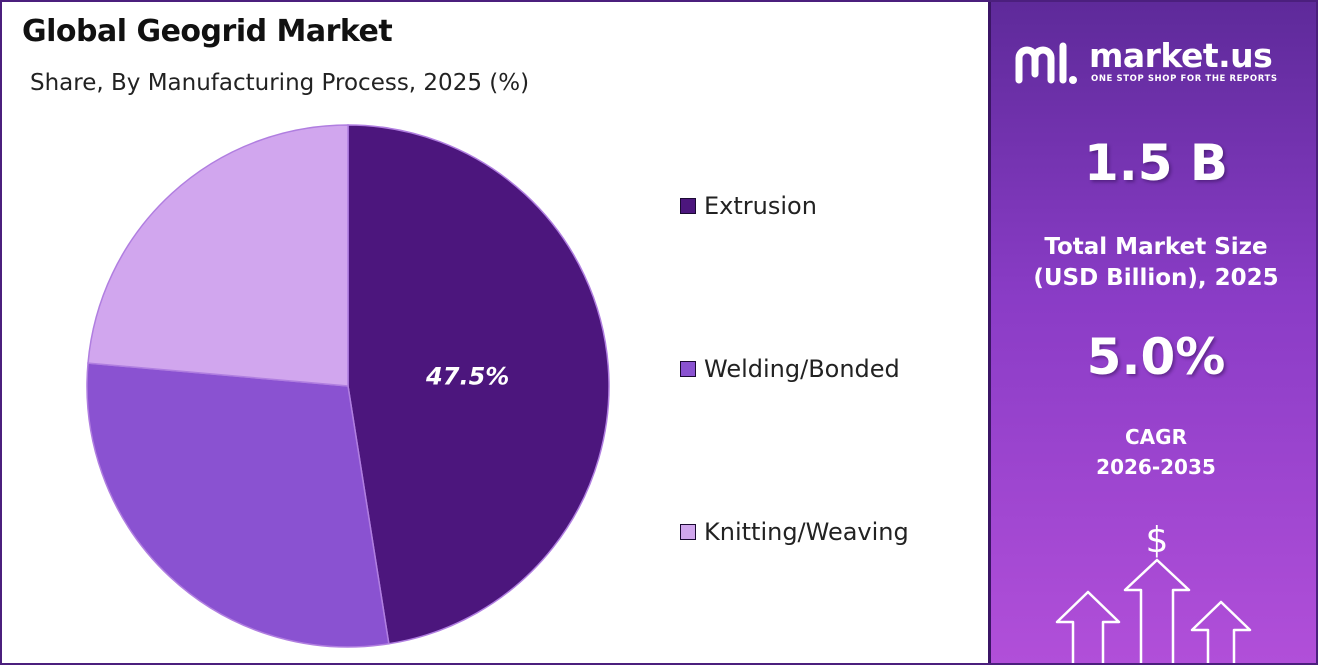 The width and height of the screenshot is (1318, 665). What do you see at coordinates (1156, 467) in the screenshot?
I see `cagr-label-line2: 2026-2035` at bounding box center [1156, 467].